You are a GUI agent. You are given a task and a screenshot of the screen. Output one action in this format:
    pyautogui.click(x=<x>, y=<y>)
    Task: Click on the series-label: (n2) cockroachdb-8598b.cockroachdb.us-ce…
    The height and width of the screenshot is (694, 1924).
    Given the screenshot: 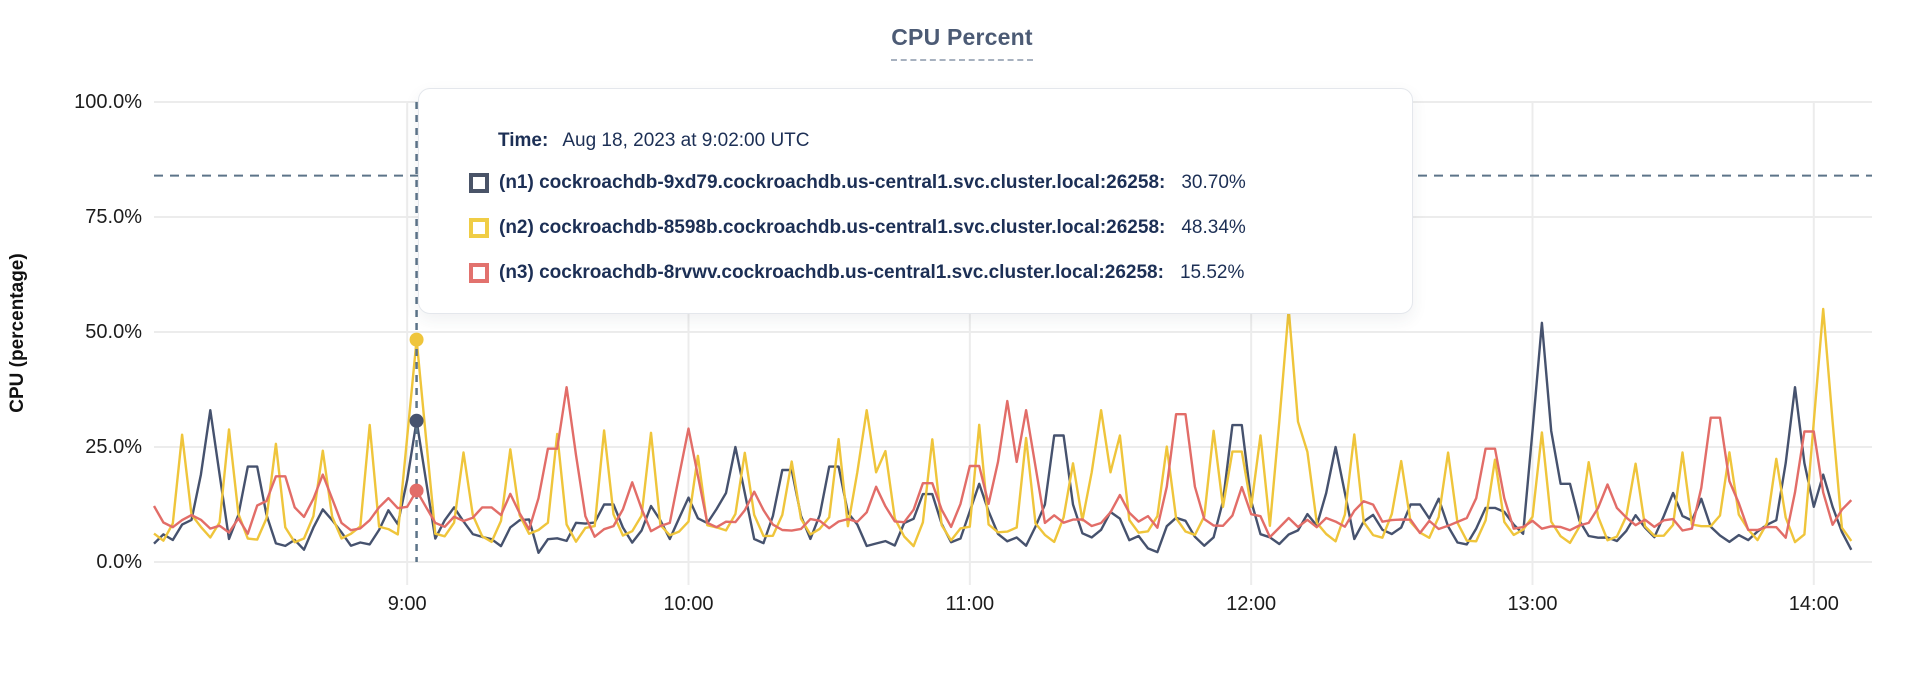 What is the action you would take?
    pyautogui.click(x=832, y=227)
    